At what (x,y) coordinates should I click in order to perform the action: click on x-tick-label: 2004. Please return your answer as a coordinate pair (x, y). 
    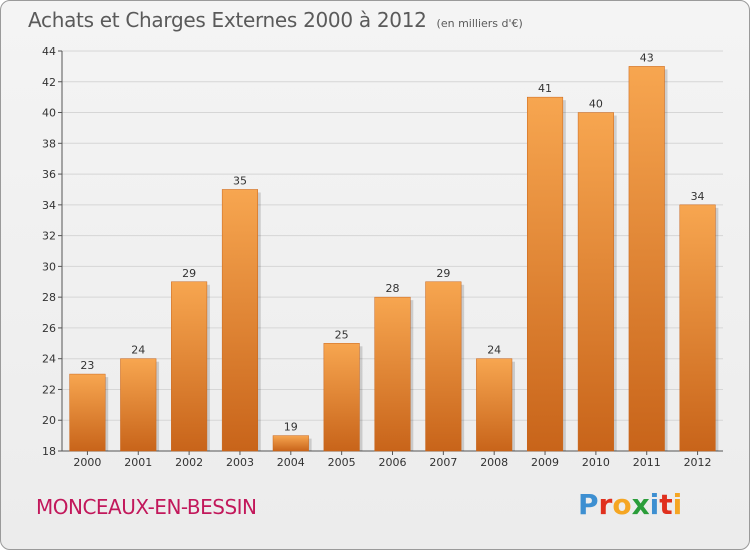
    Looking at the image, I should click on (291, 462).